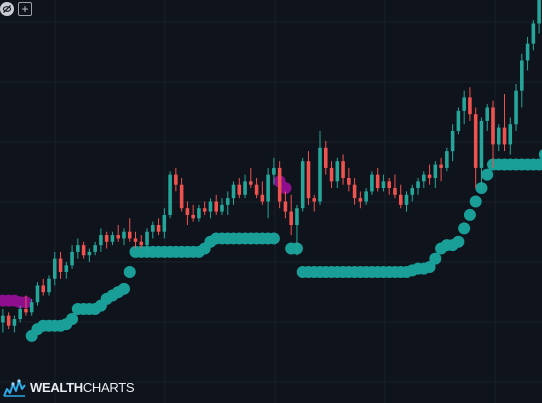  I want to click on brand-name-rest: CHARTS, so click(108, 387).